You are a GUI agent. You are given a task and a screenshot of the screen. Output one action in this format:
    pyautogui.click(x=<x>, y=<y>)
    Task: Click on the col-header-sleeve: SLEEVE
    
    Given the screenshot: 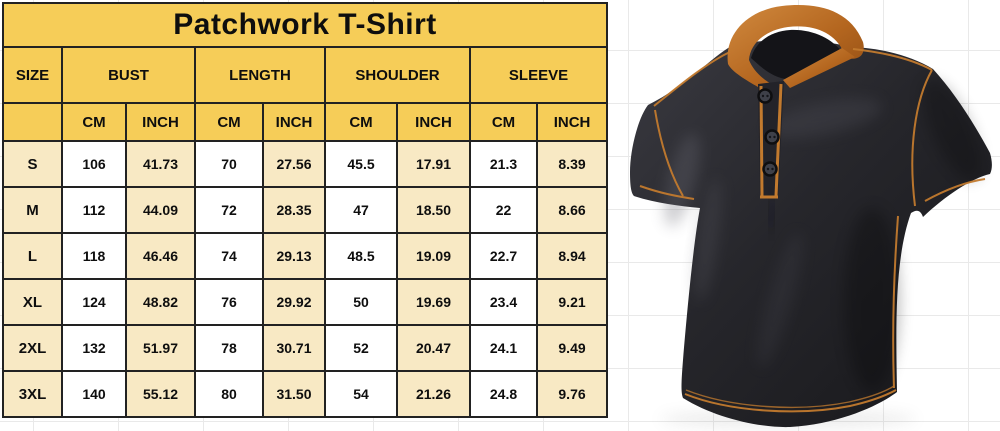 What is the action you would take?
    pyautogui.click(x=538, y=75)
    